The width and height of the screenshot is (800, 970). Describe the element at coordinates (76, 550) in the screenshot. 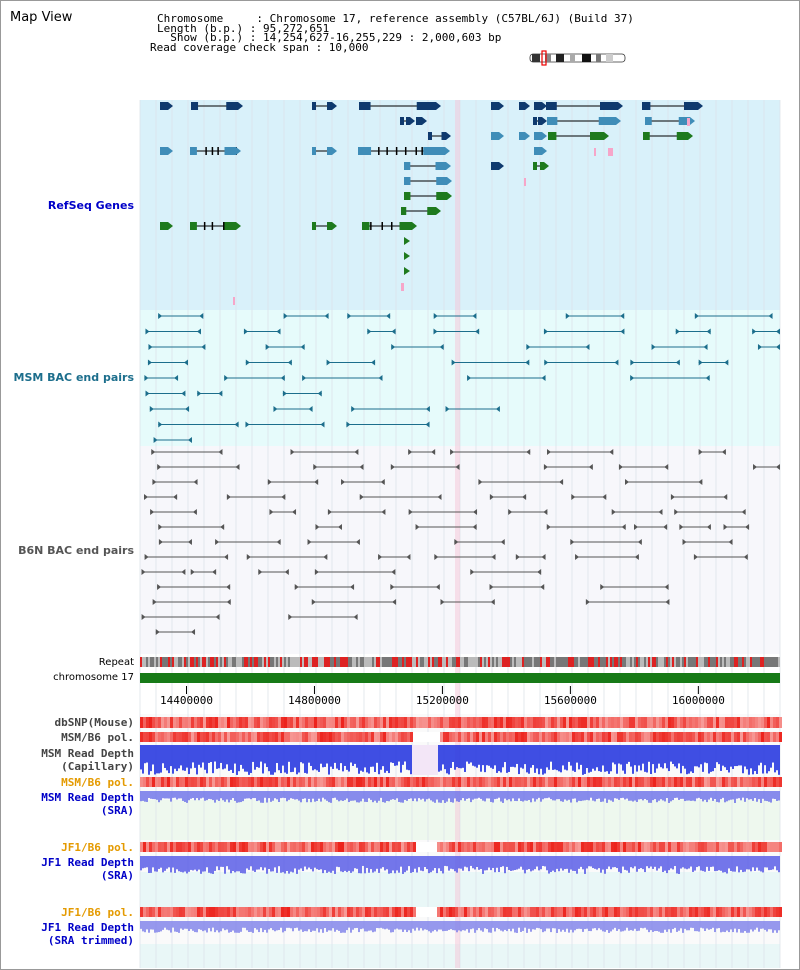

I see `b6n-bac-label: B6N BAC end pairs` at that location.